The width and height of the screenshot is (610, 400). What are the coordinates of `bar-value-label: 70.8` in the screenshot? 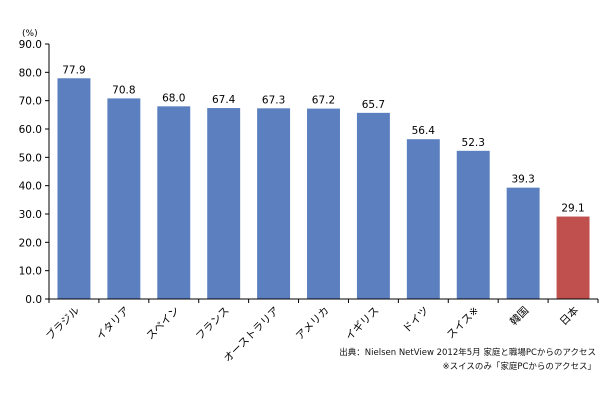 It's located at (123, 90).